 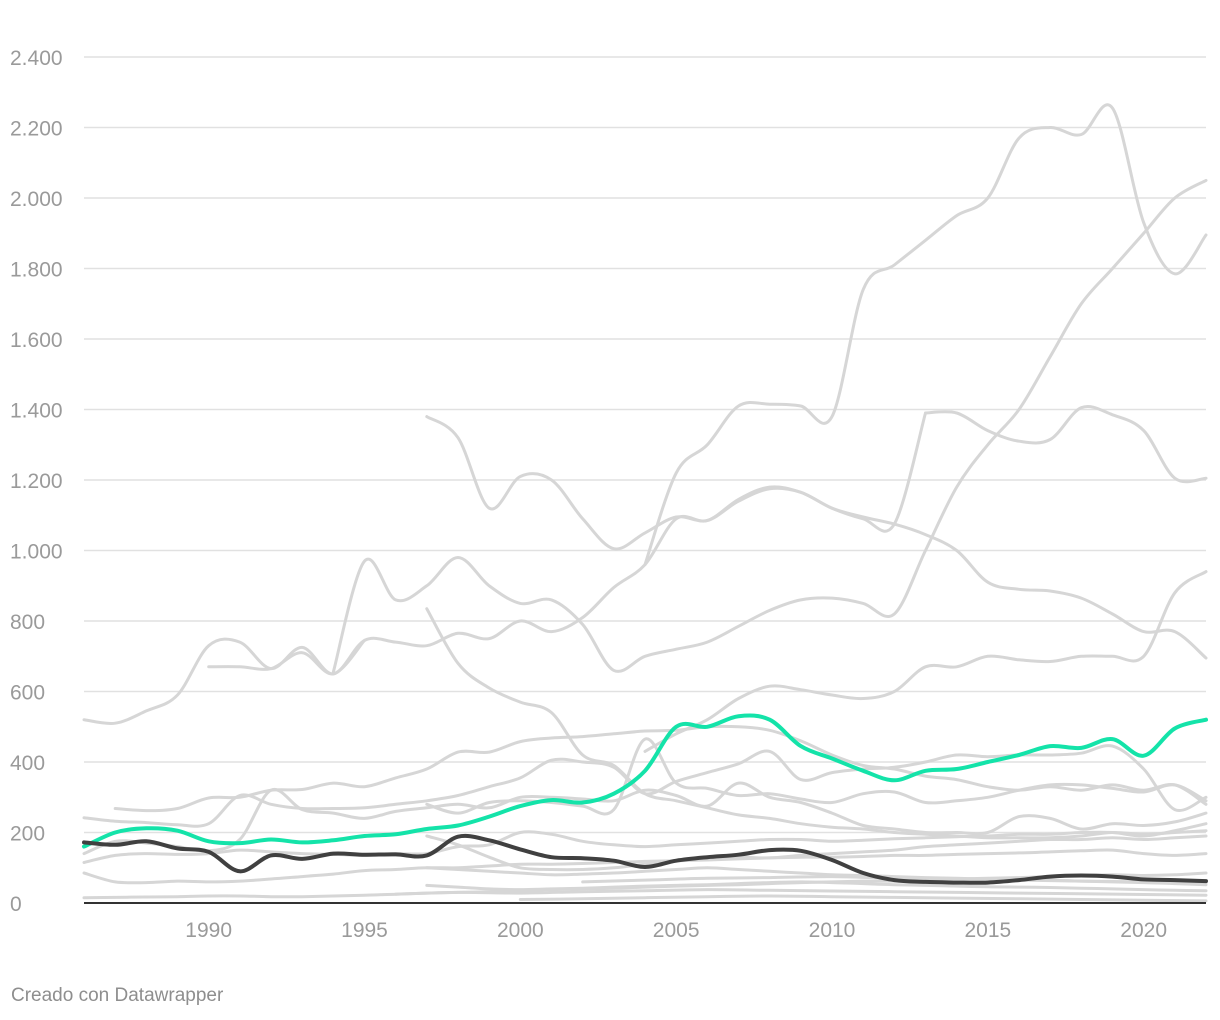 I want to click on x-tick-label: 2015, so click(x=987, y=930).